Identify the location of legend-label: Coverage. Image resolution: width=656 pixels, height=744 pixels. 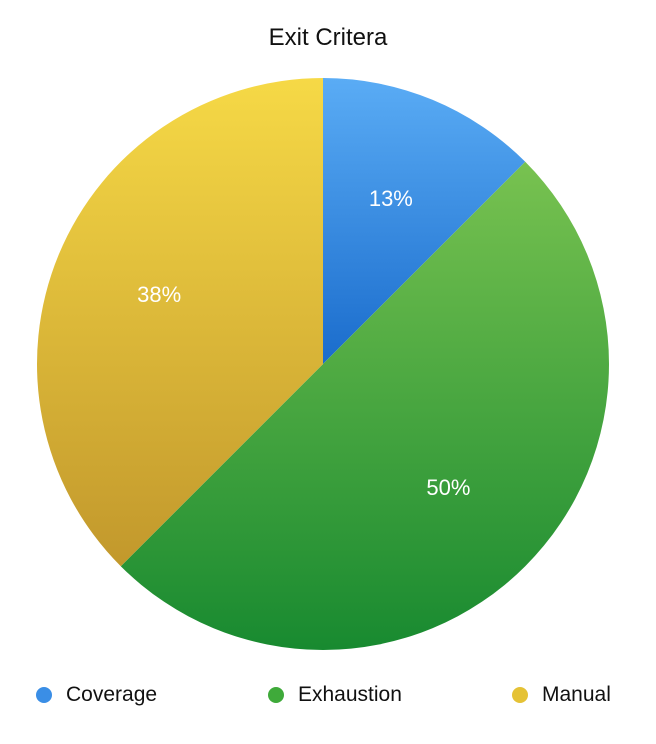
(112, 694).